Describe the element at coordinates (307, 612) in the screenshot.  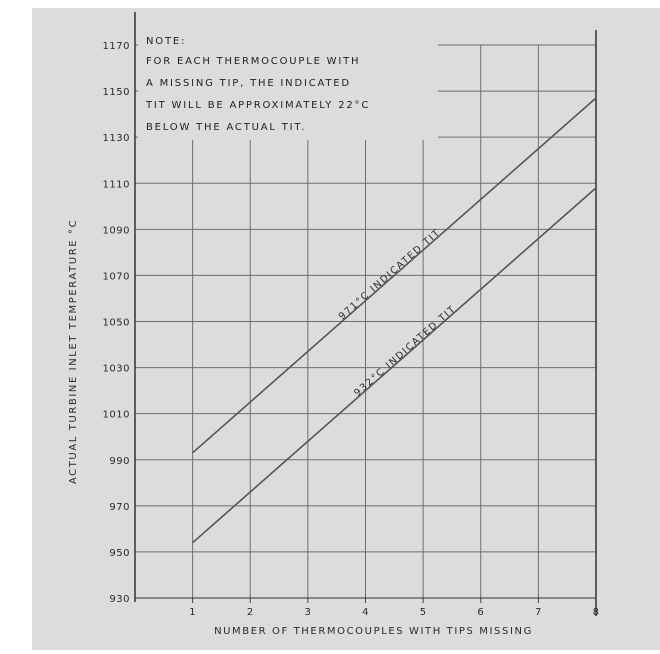
I see `x-tick-label: 3` at that location.